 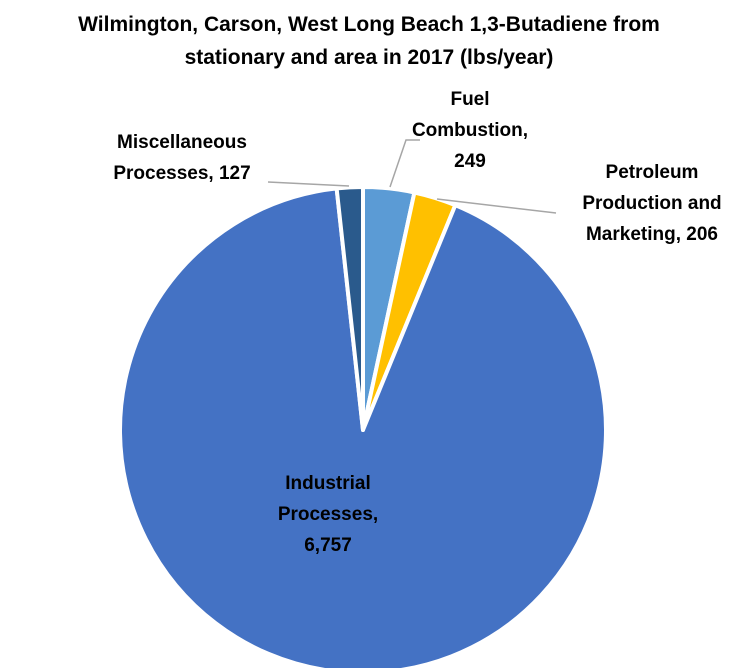 I want to click on label-category: Fuel Combustion, so click(x=467, y=115).